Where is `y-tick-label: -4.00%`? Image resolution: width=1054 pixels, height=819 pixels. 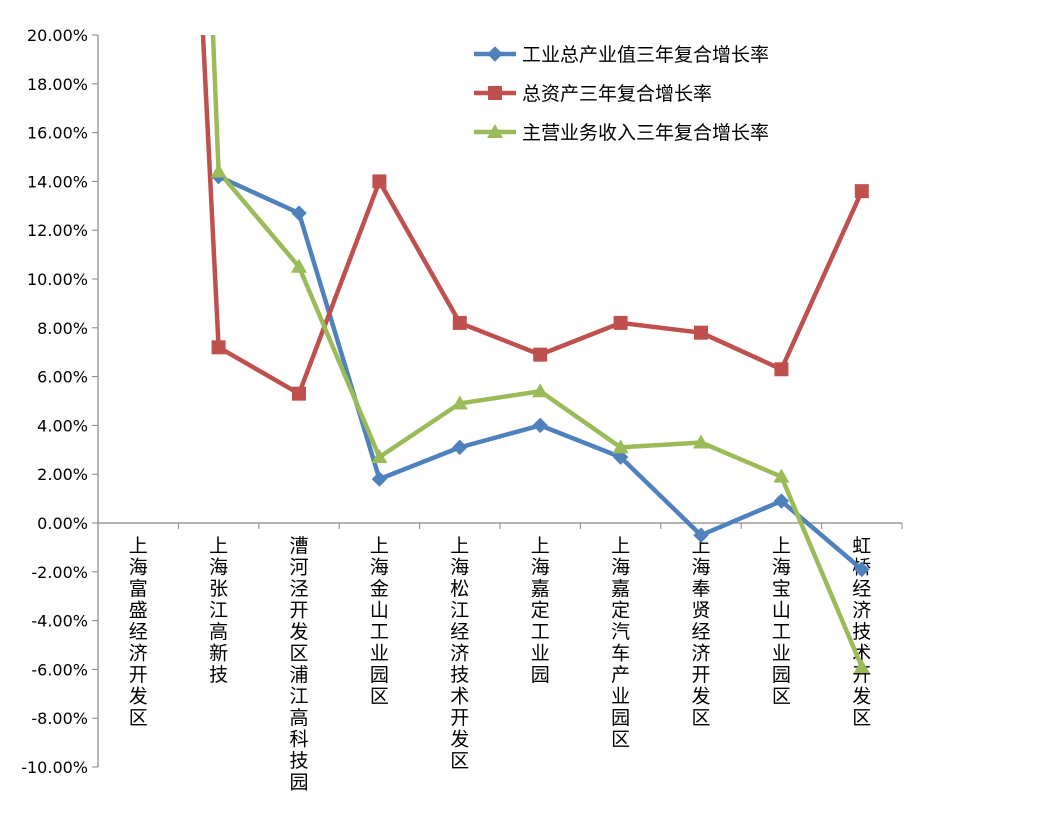
y-tick-label: -4.00% is located at coordinates (59, 621).